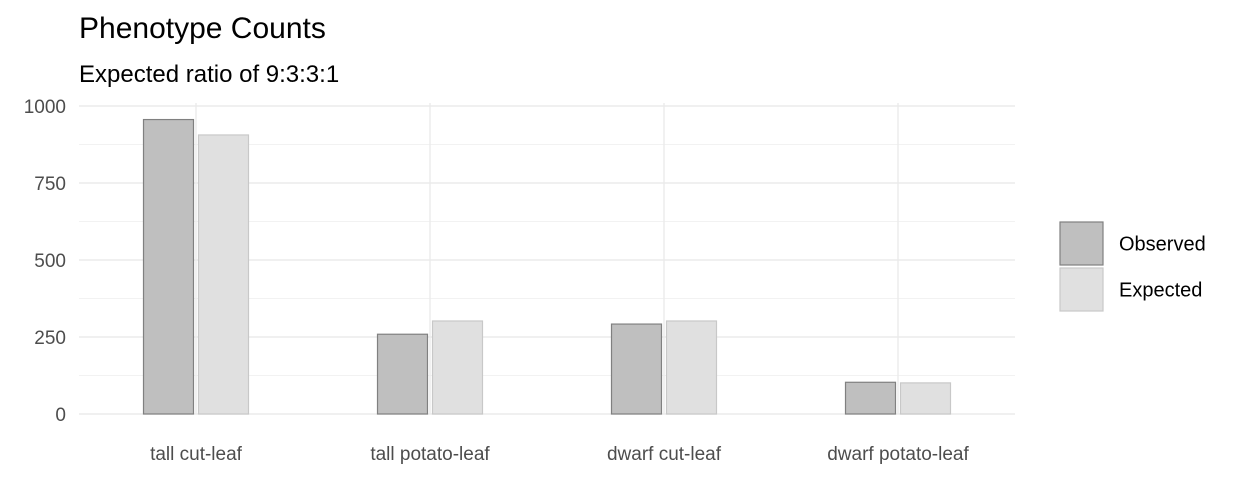  What do you see at coordinates (209, 74) in the screenshot?
I see `chart-subtitle: Expected ratio of 9:3:3:1` at bounding box center [209, 74].